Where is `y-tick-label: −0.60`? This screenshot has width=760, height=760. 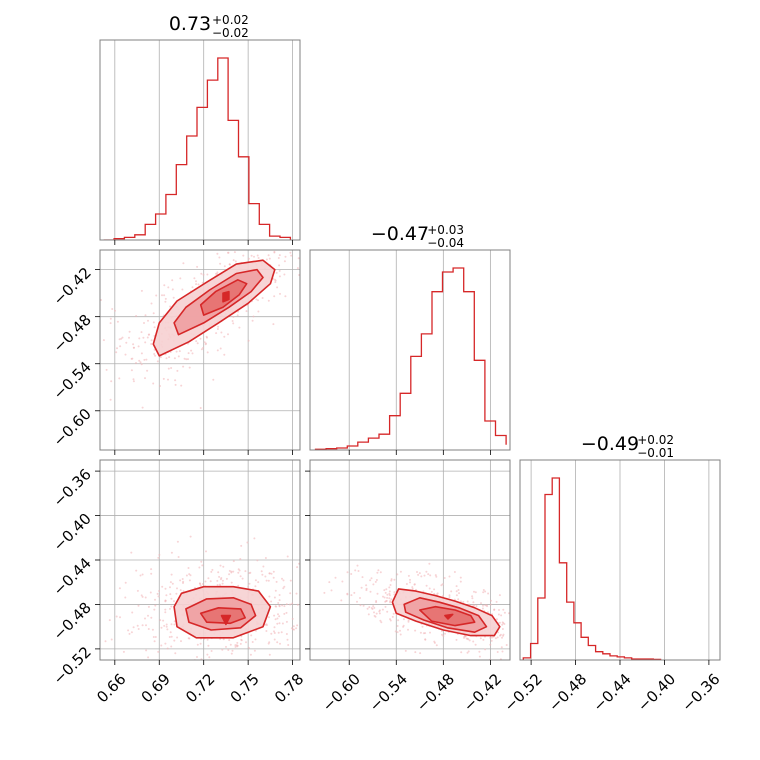
y-tick-label: −0.60 is located at coordinates (72, 427).